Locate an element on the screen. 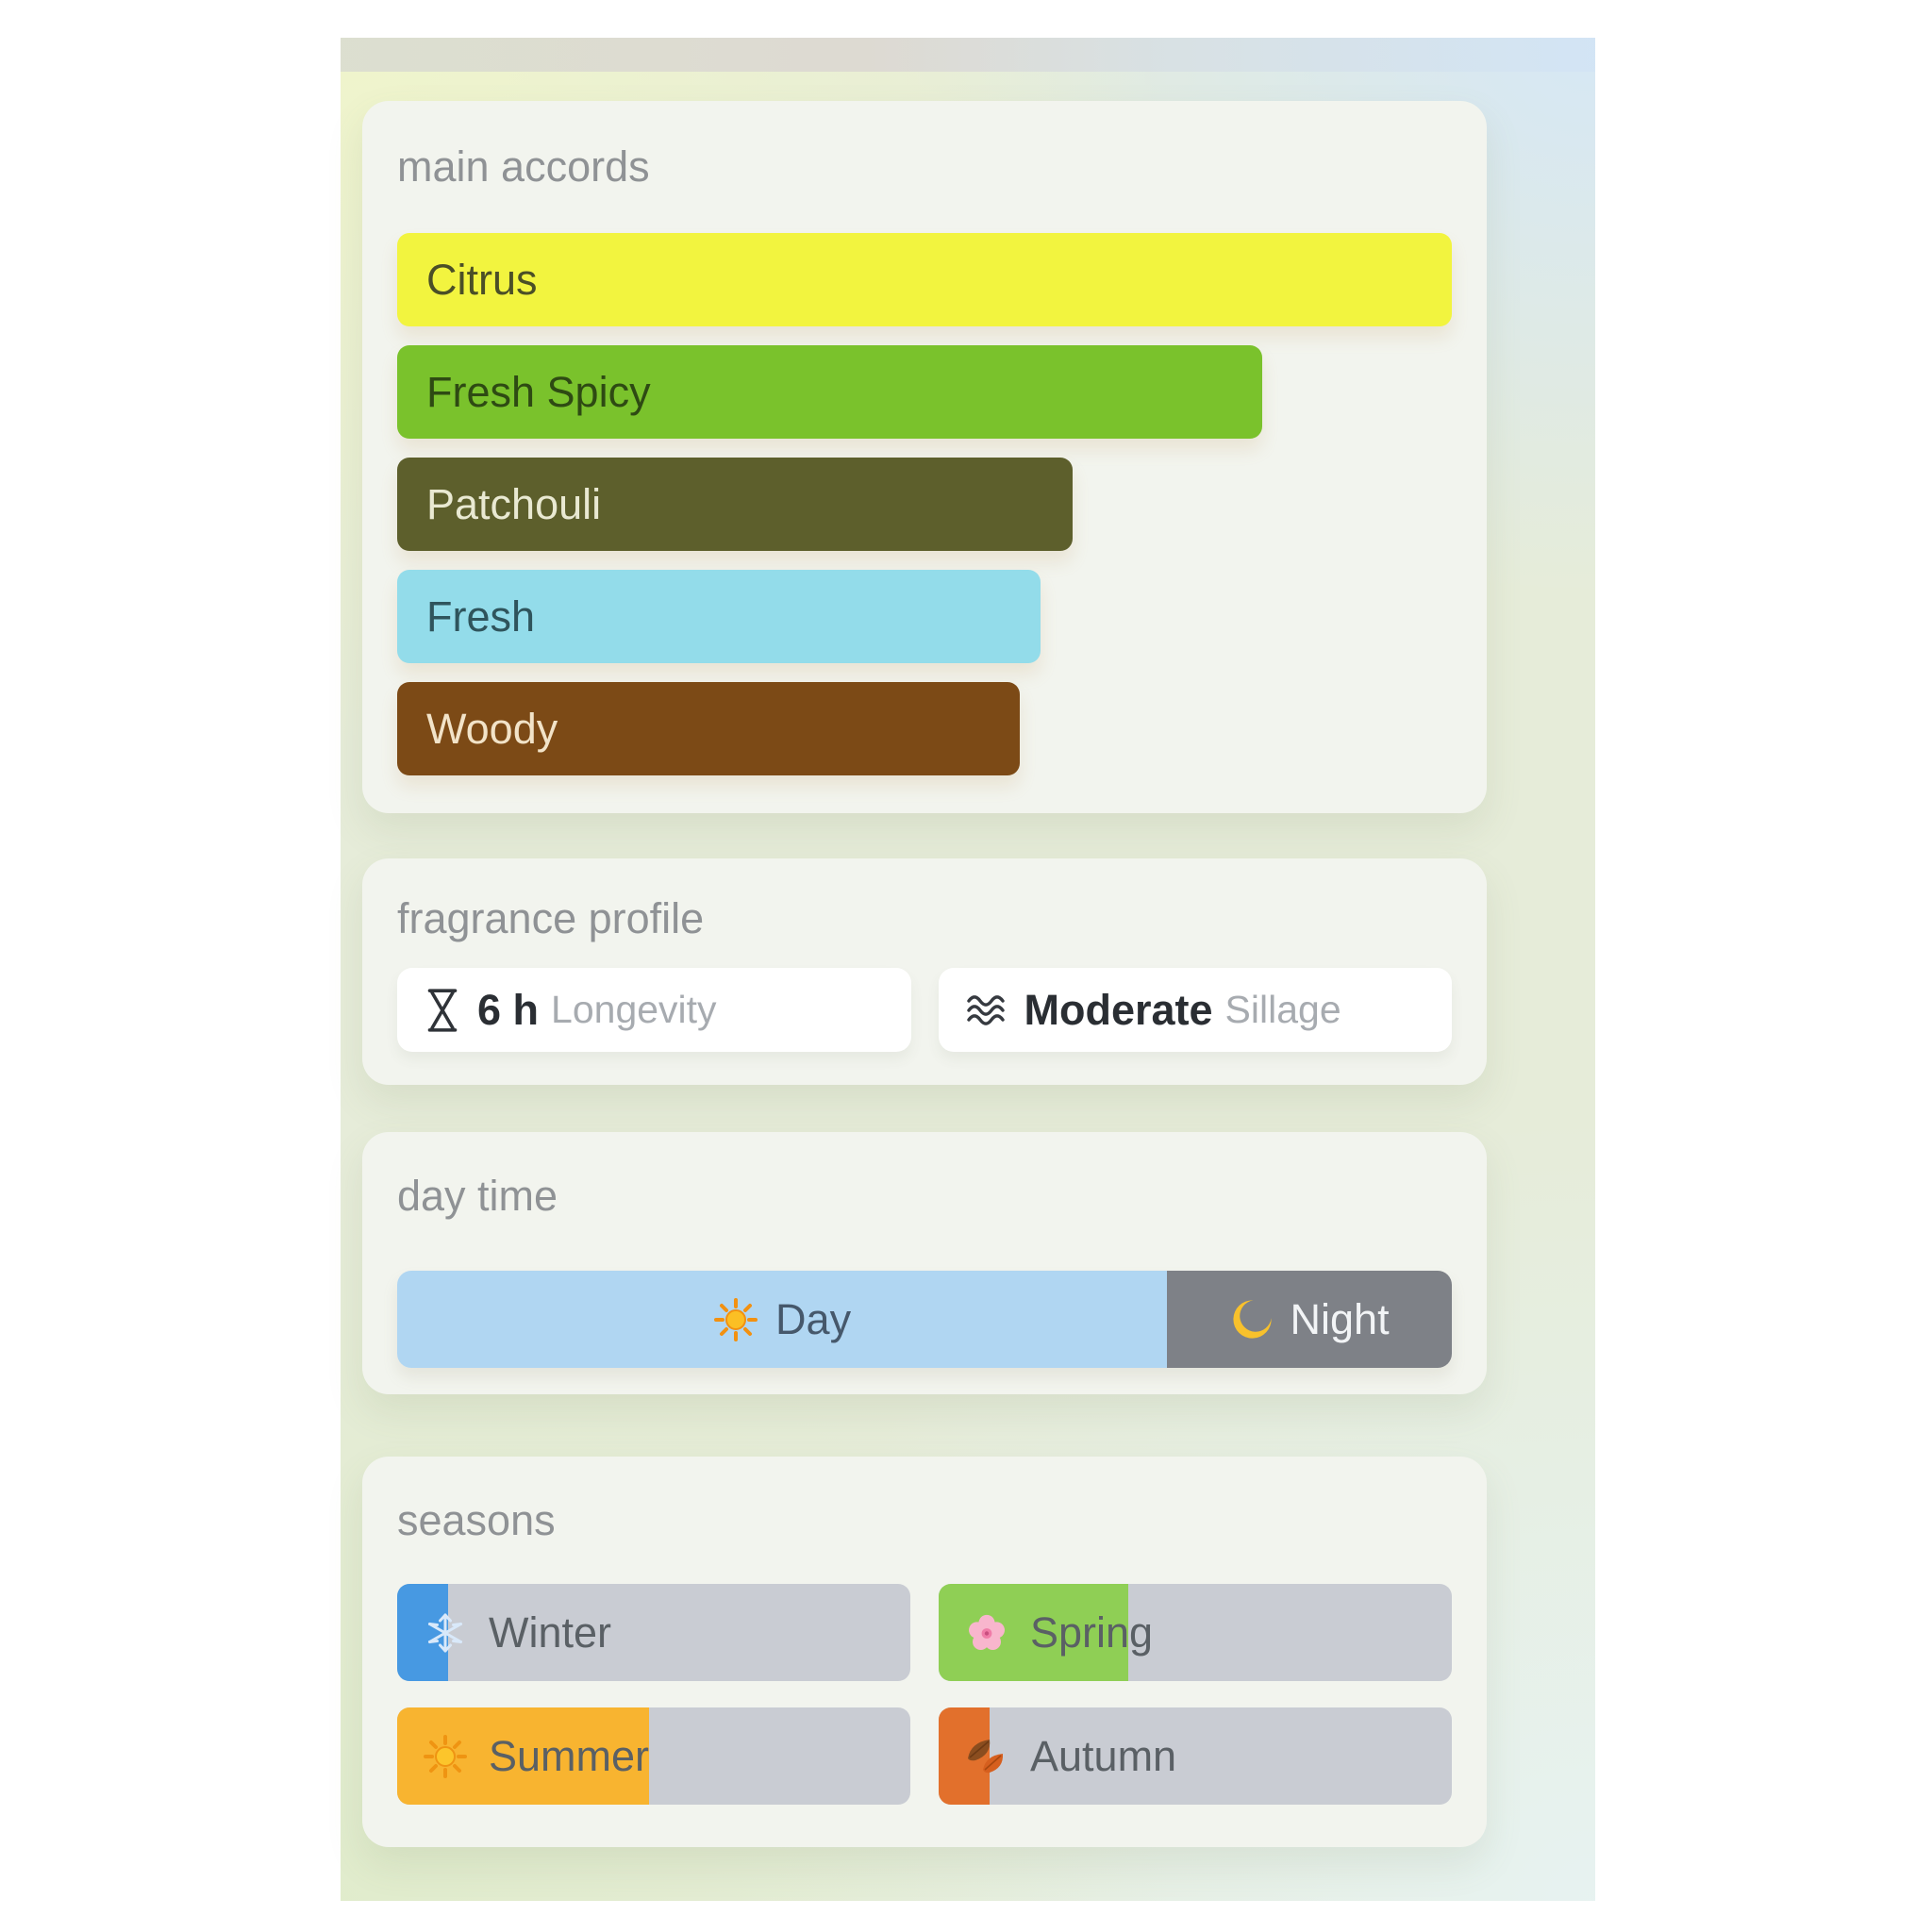 This screenshot has height=1932, width=1932. fragrance-profile-card: fragrance profile 6 h Longevity is located at coordinates (925, 971).